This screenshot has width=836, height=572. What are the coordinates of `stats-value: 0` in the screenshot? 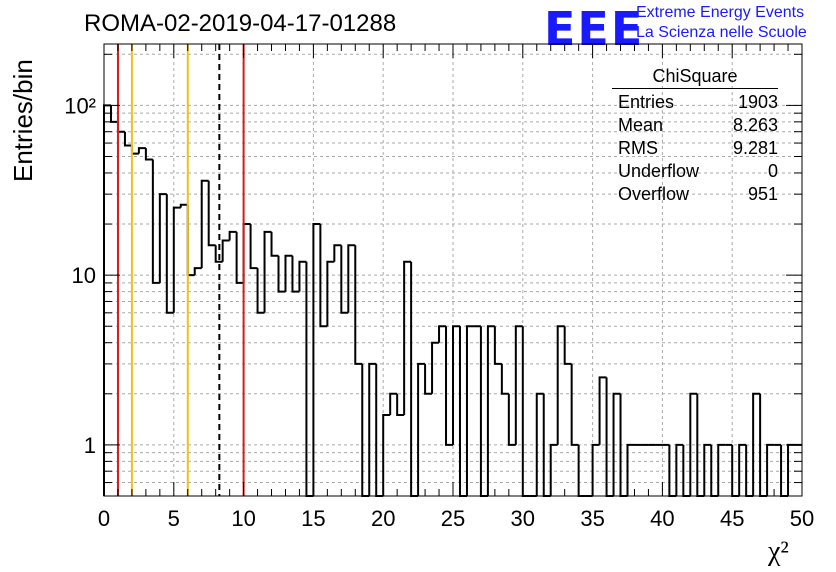 It's located at (772, 171).